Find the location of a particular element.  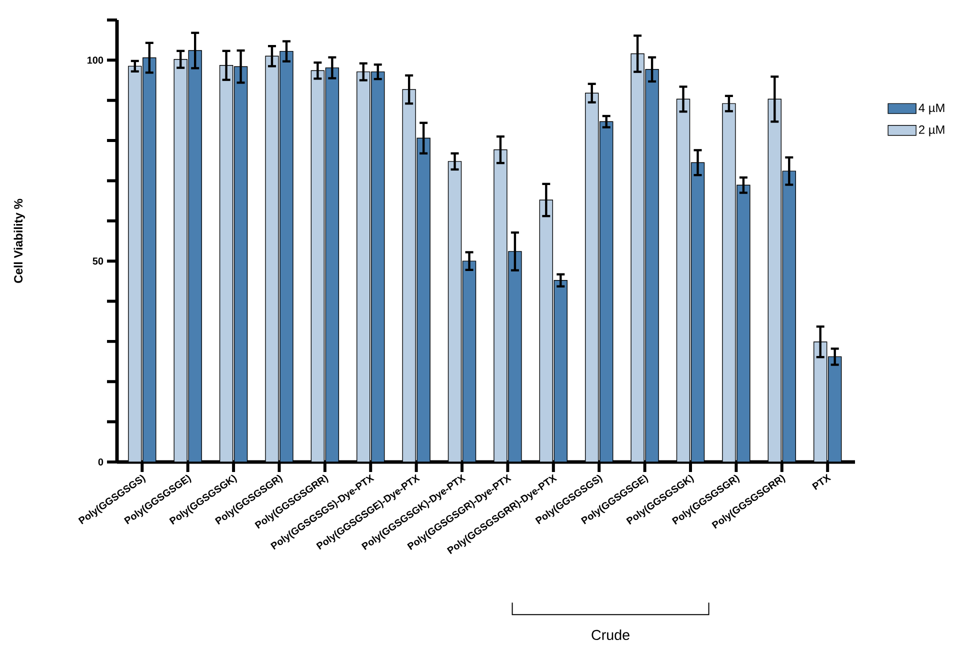

text: Crude is located at coordinates (611, 635).